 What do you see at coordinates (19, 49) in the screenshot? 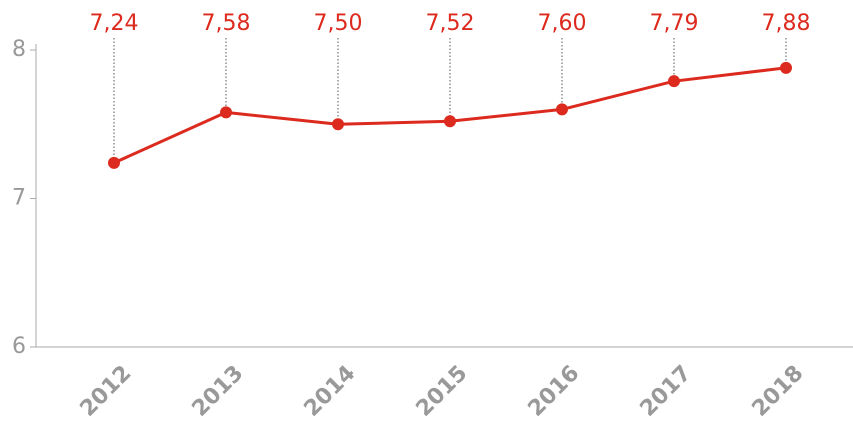
I see `y-tick-label: 8` at bounding box center [19, 49].